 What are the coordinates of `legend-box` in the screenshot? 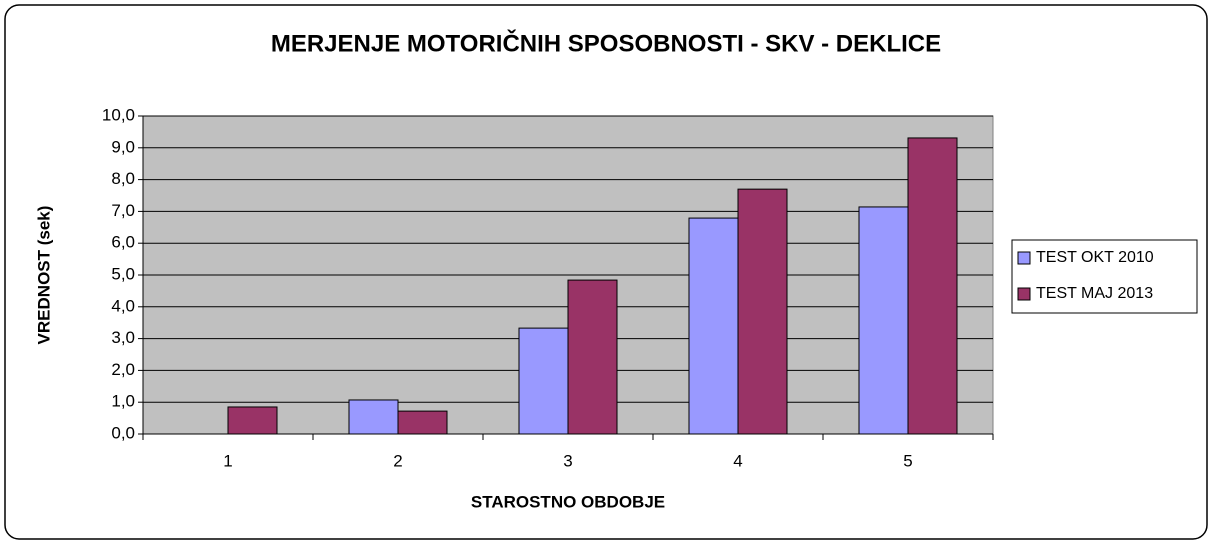 It's located at (1104, 276).